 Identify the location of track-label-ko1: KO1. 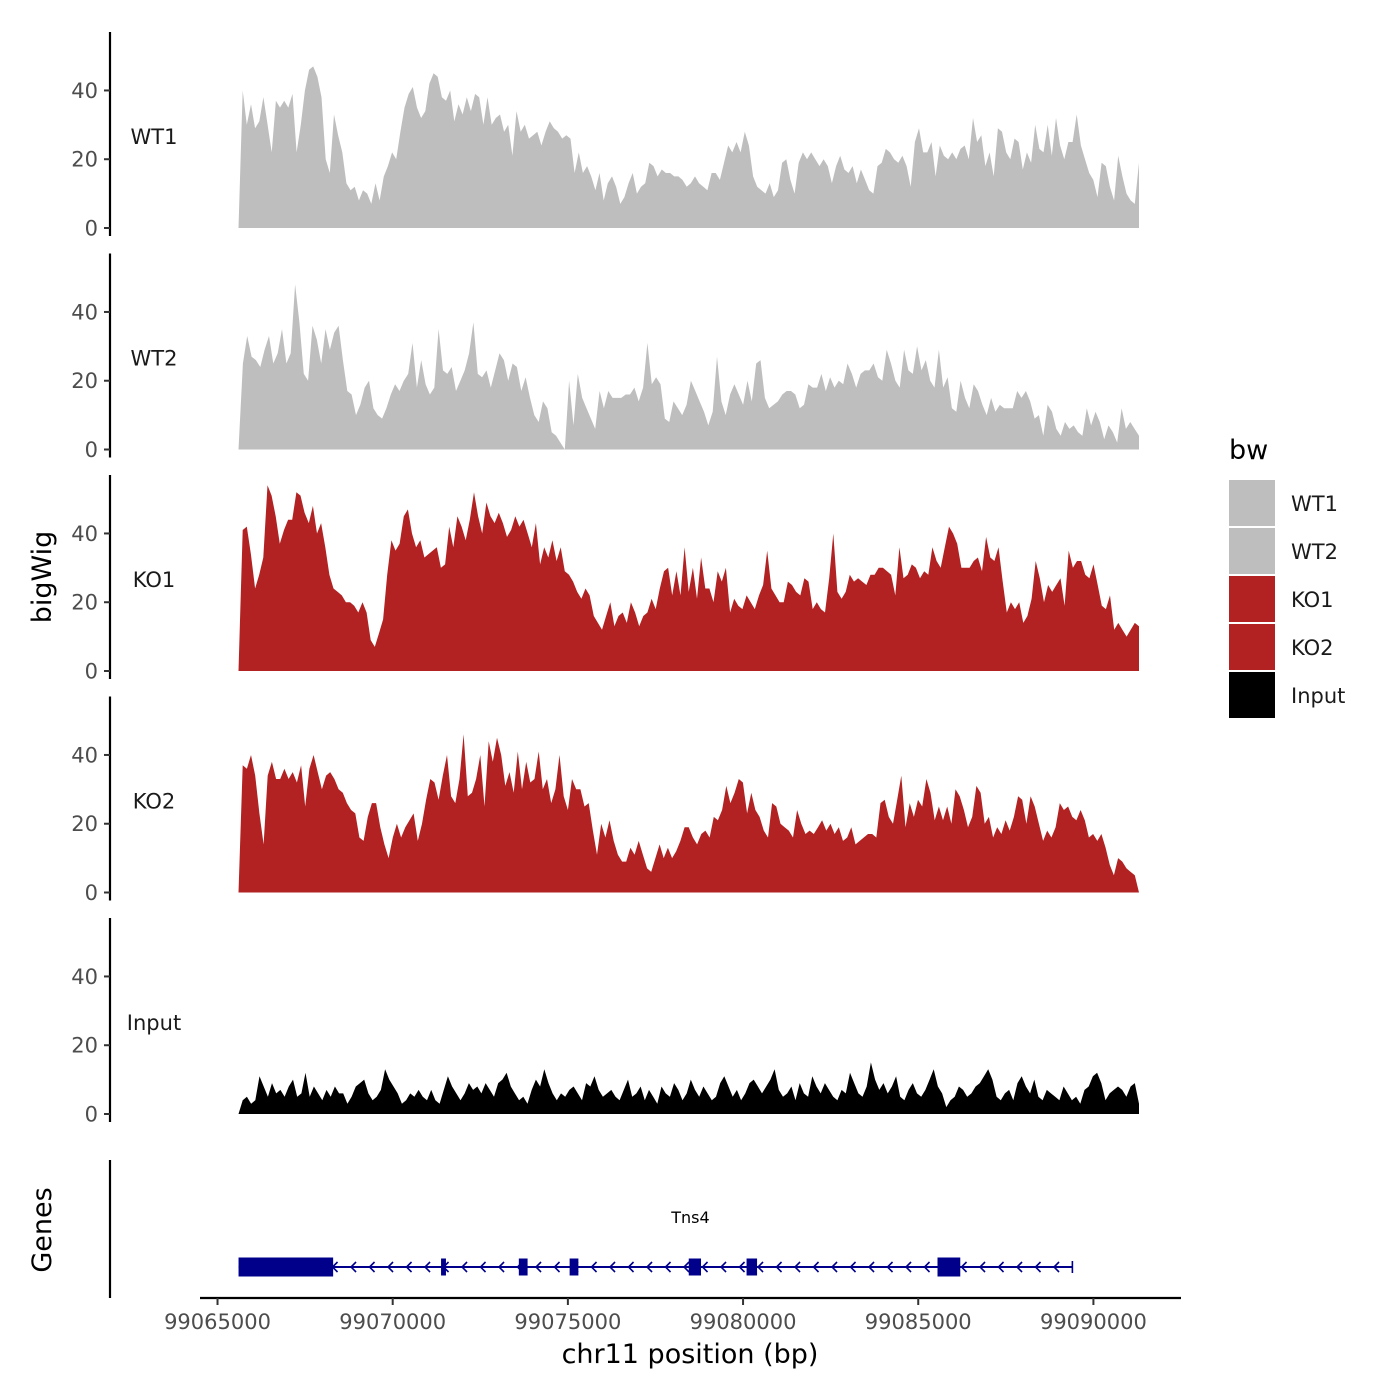
(154, 580).